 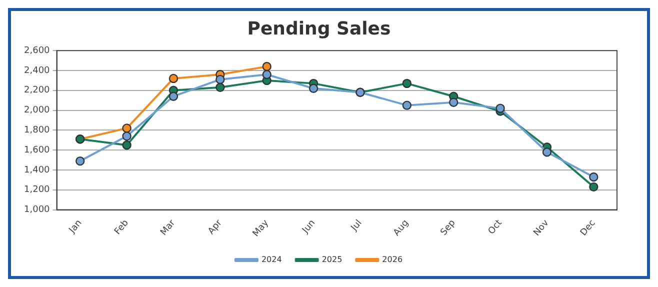 What do you see at coordinates (37, 51) in the screenshot?
I see `y-tick-label: 2,600` at bounding box center [37, 51].